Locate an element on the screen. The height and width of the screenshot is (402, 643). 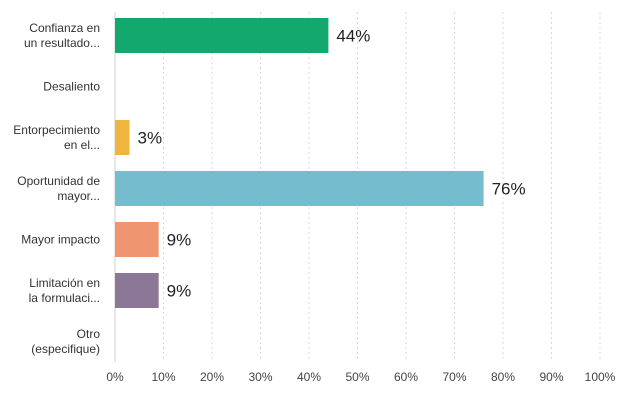
data-label: 3% is located at coordinates (150, 138).